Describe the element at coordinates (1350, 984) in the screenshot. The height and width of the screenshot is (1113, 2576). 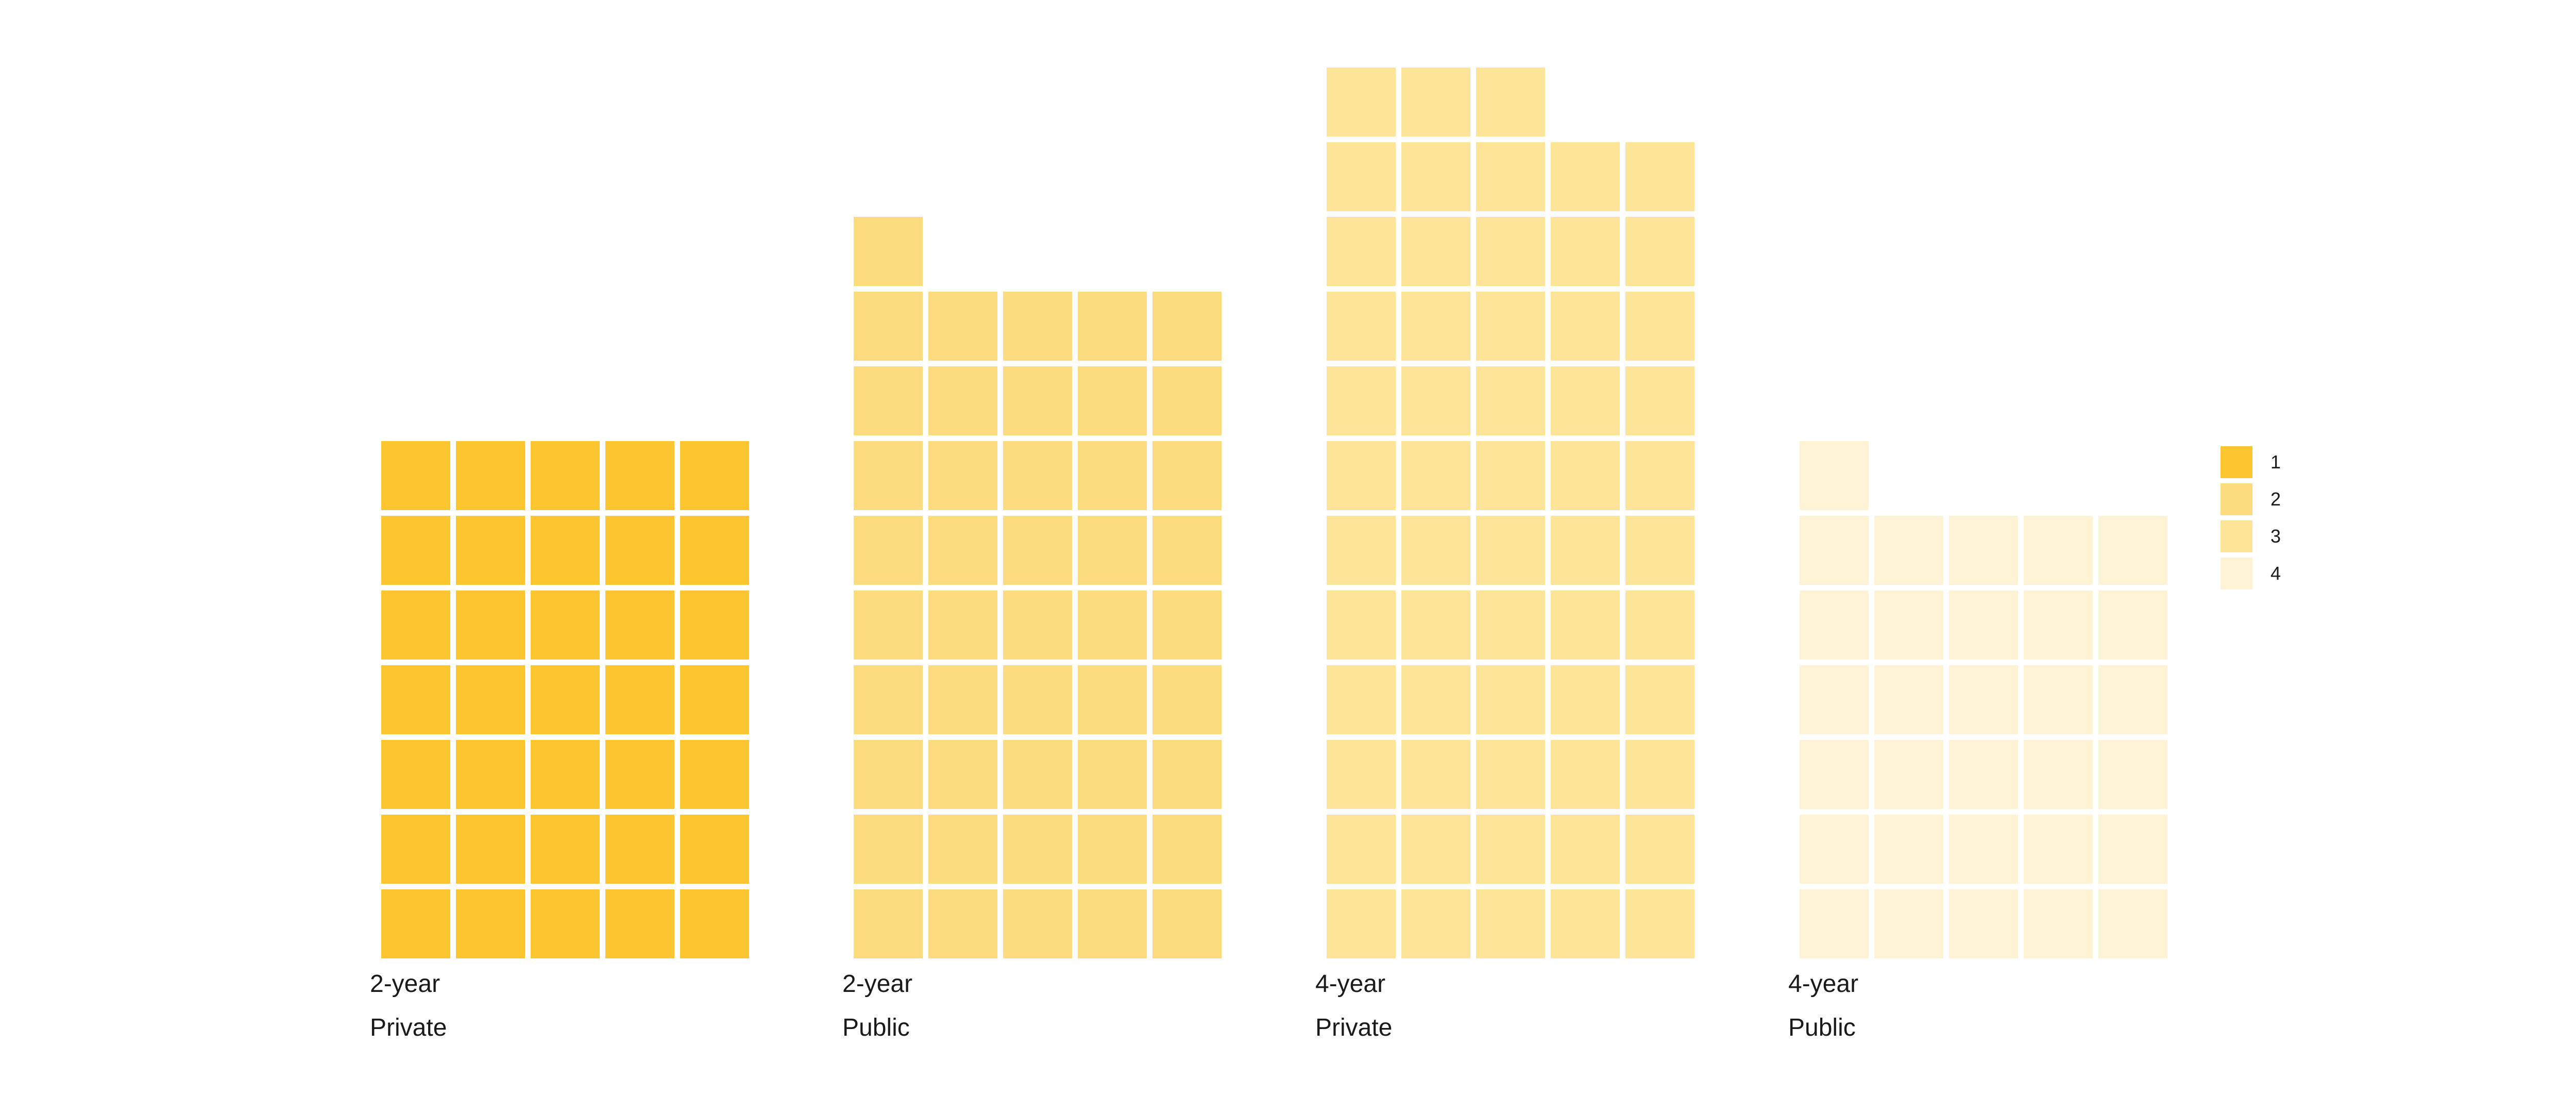
I see `panel-label-line1: 4-year` at that location.